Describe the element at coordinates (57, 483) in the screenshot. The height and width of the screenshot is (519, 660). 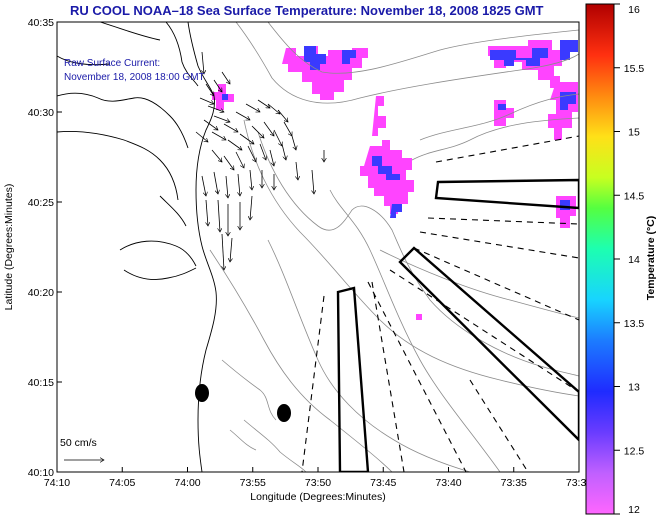
I see `x-tick-label: 74:10` at that location.